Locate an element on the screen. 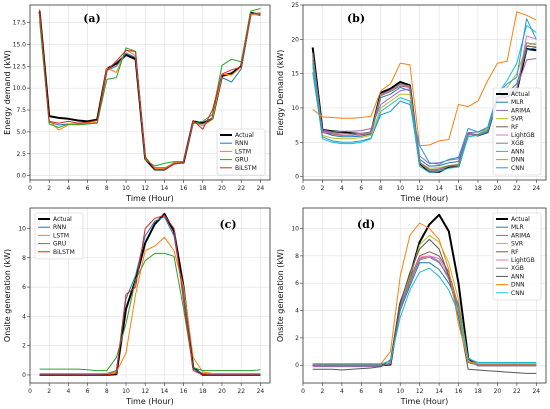 The width and height of the screenshot is (550, 409). legend-entry: SVR is located at coordinates (517, 244).